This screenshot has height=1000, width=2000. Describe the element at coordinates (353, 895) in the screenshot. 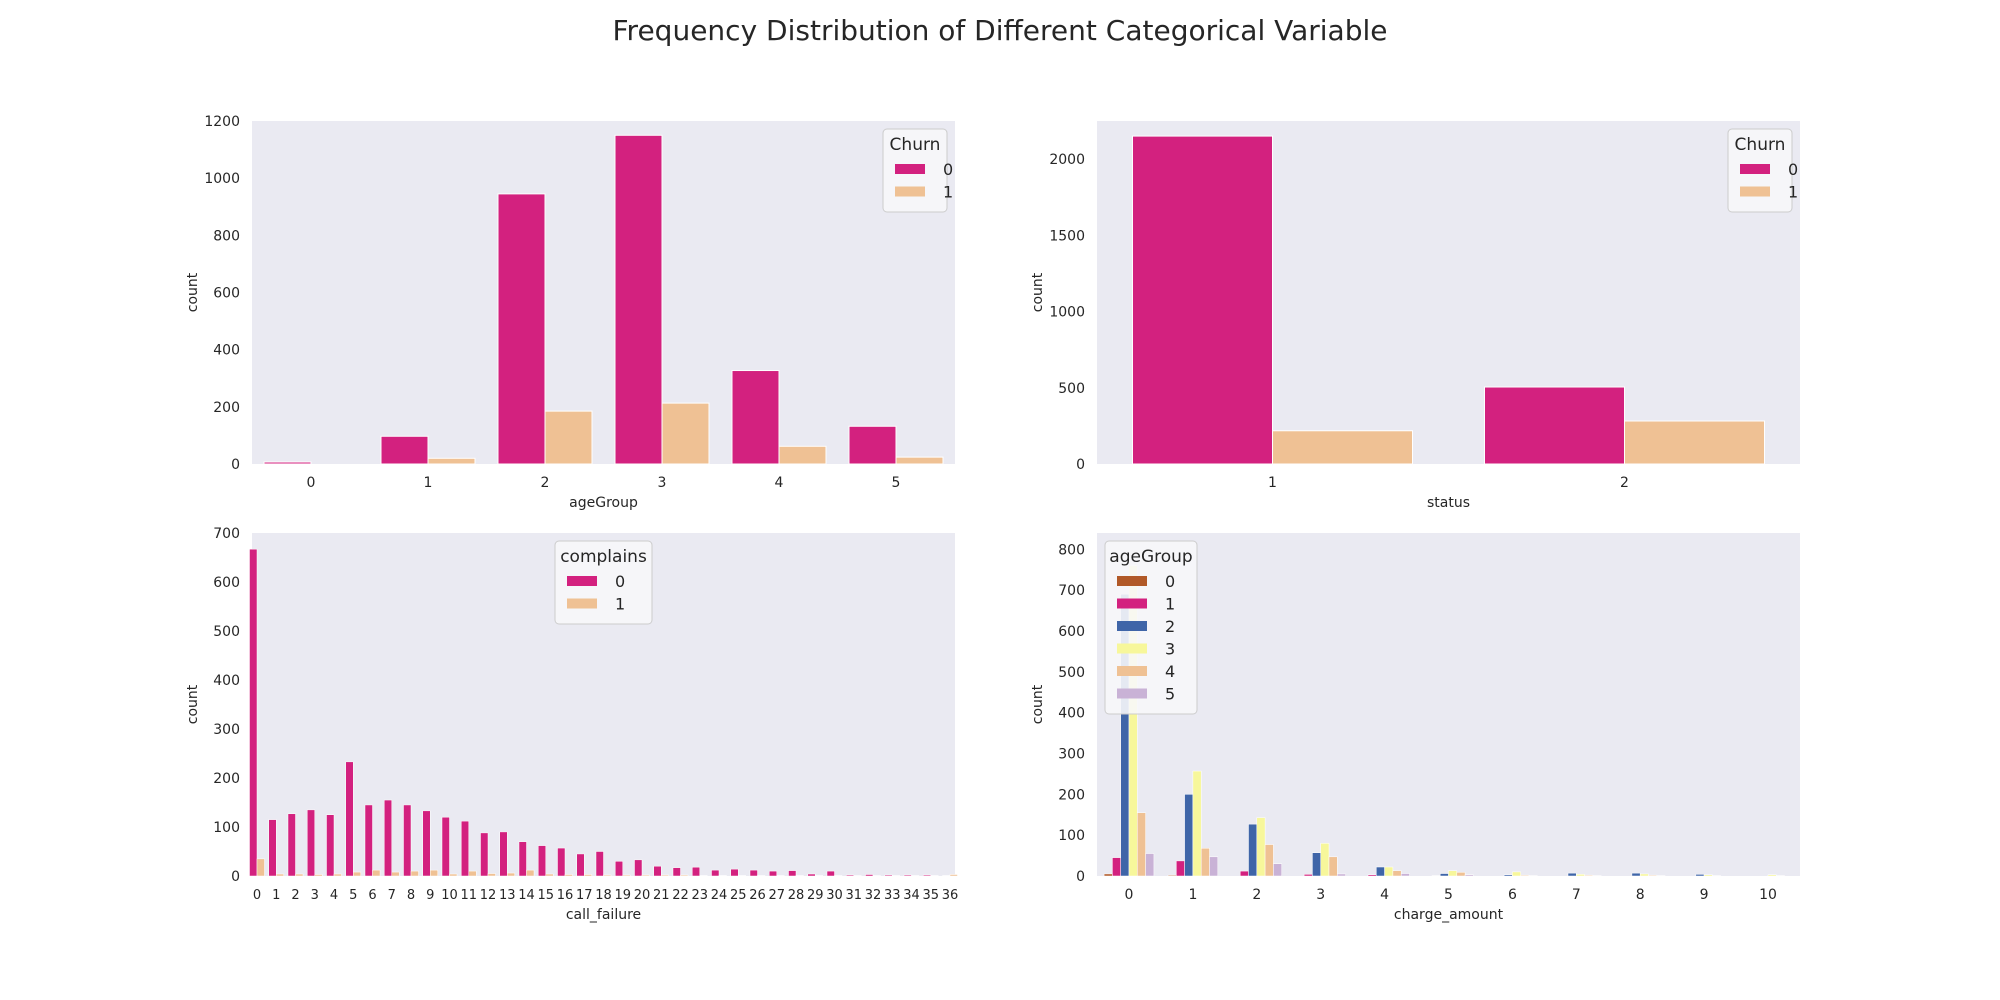

I see `x-tick-label: 5` at that location.